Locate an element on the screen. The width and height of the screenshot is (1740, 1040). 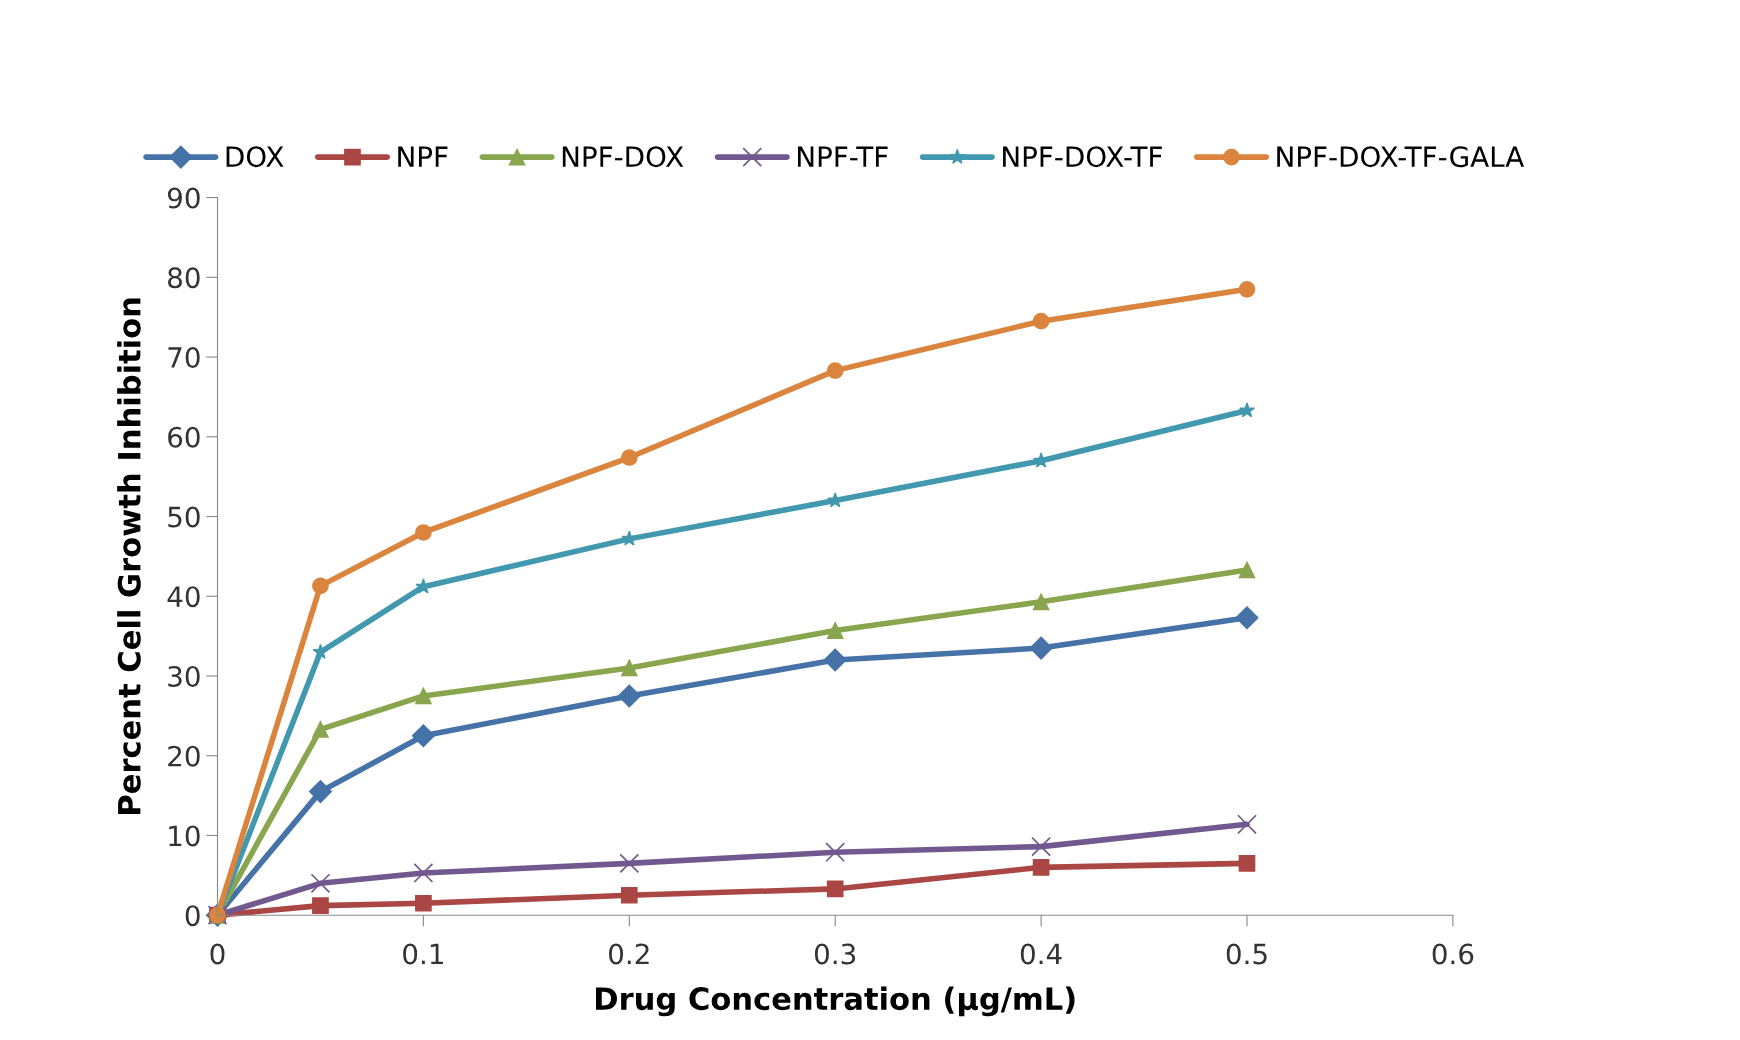
y-tick-label: 80 is located at coordinates (184, 278).